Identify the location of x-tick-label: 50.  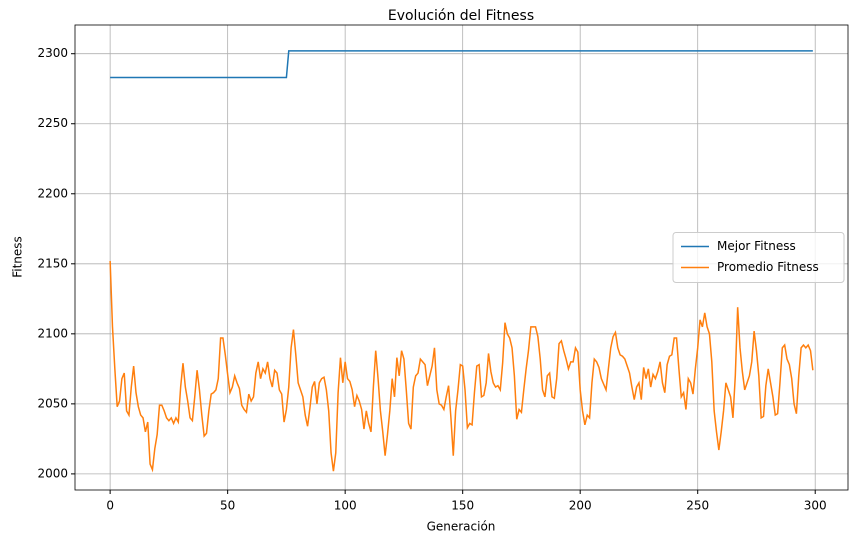
(227, 506).